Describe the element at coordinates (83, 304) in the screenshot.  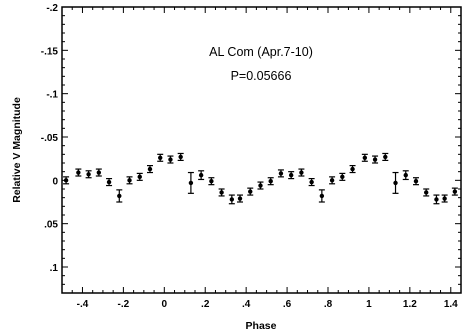
I see `x-tick-label: -.4` at that location.